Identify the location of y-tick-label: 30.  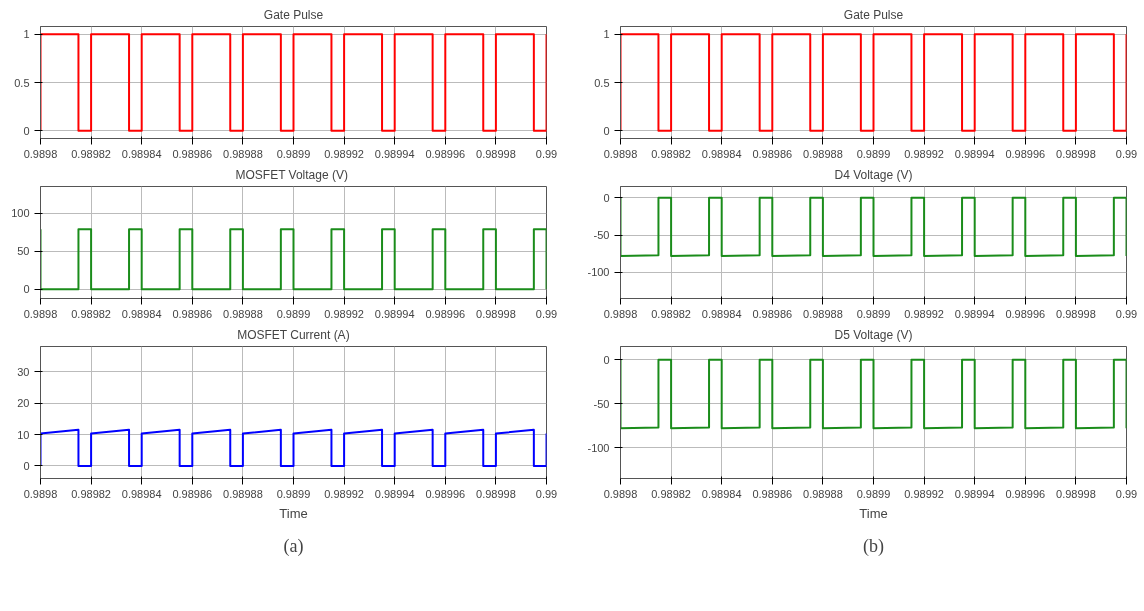
(23, 371).